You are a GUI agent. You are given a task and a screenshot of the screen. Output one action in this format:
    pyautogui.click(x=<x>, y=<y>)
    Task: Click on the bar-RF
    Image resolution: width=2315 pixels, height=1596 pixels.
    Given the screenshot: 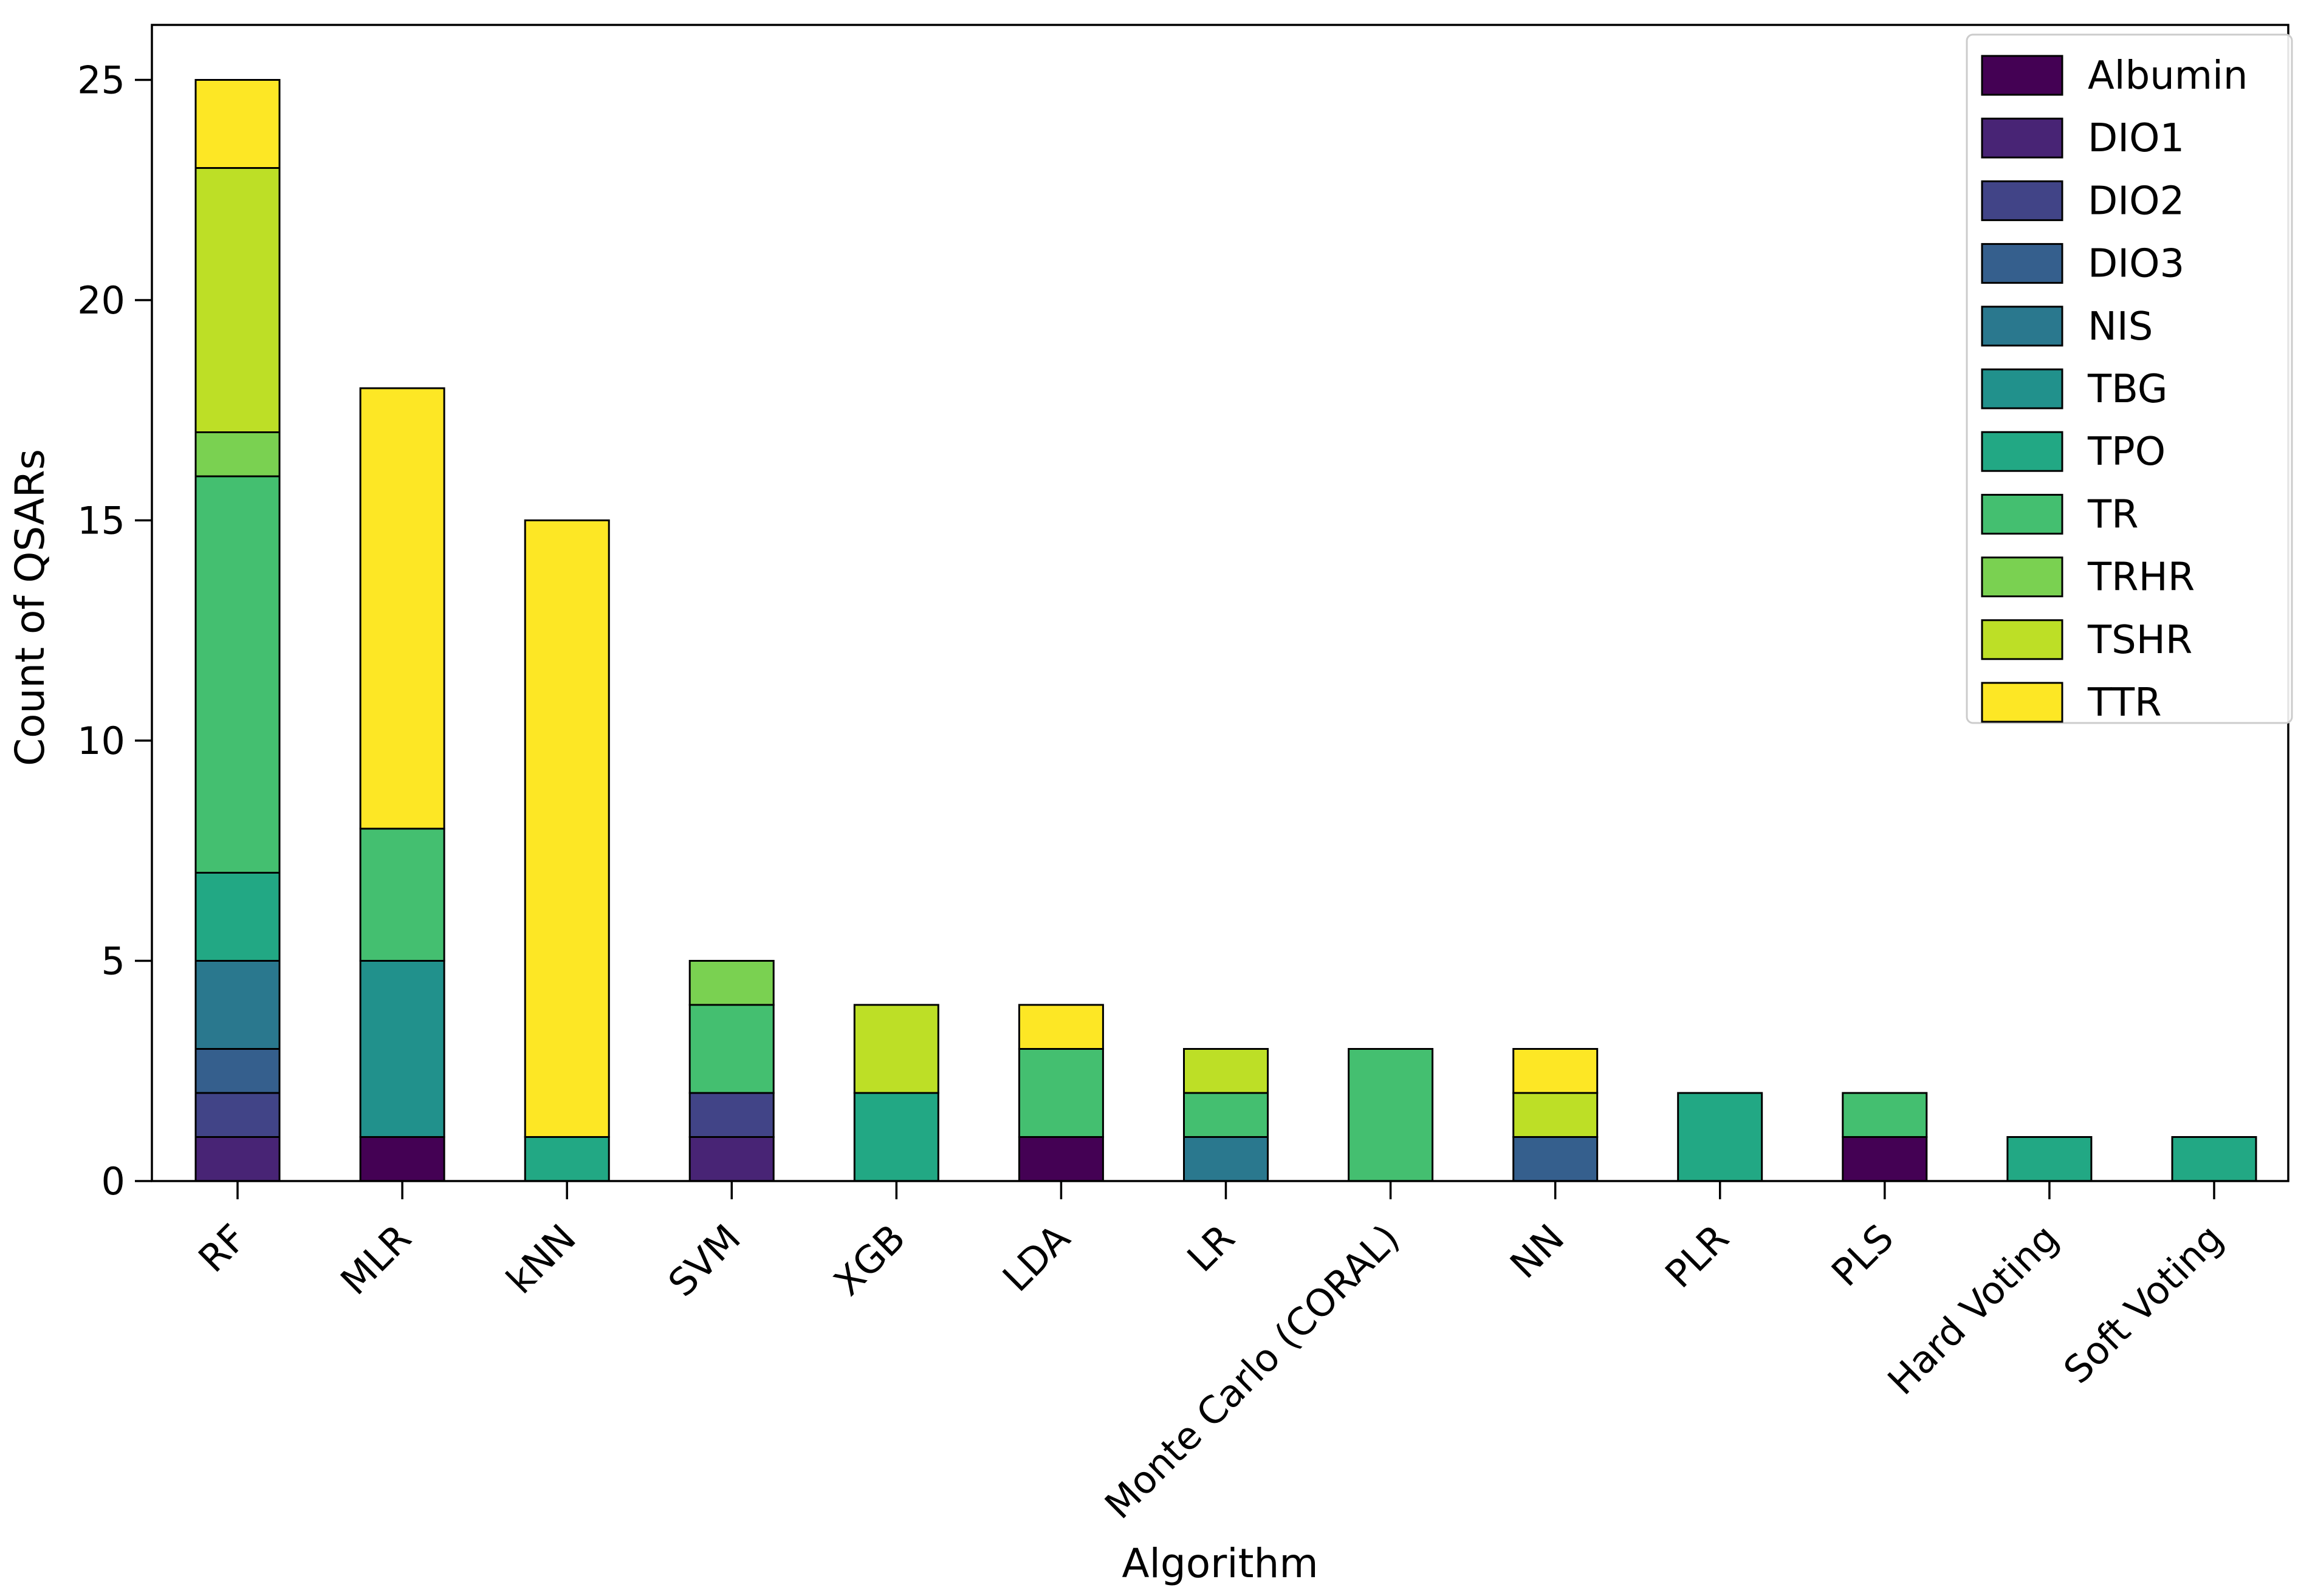 What is the action you would take?
    pyautogui.click(x=237, y=630)
    